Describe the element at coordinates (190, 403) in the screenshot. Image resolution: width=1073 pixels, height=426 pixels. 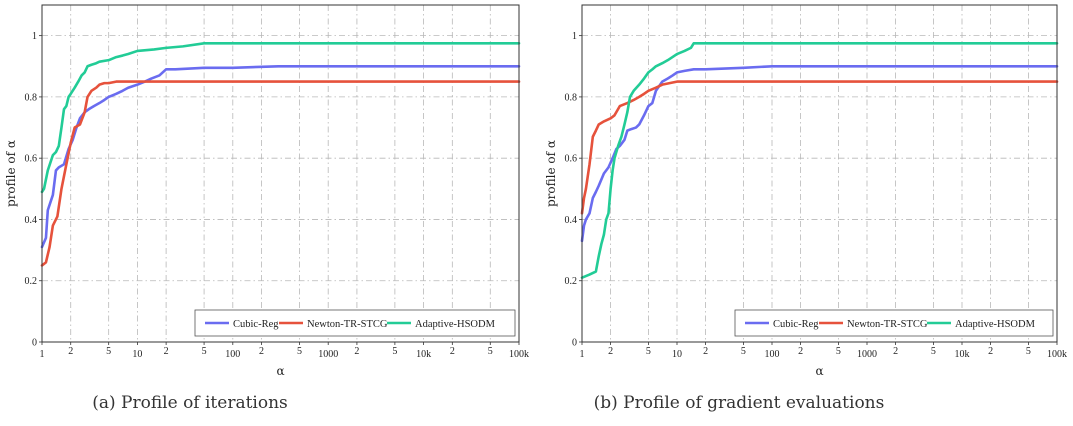
I see `figure-caption: (a) Profile of iterations` at that location.